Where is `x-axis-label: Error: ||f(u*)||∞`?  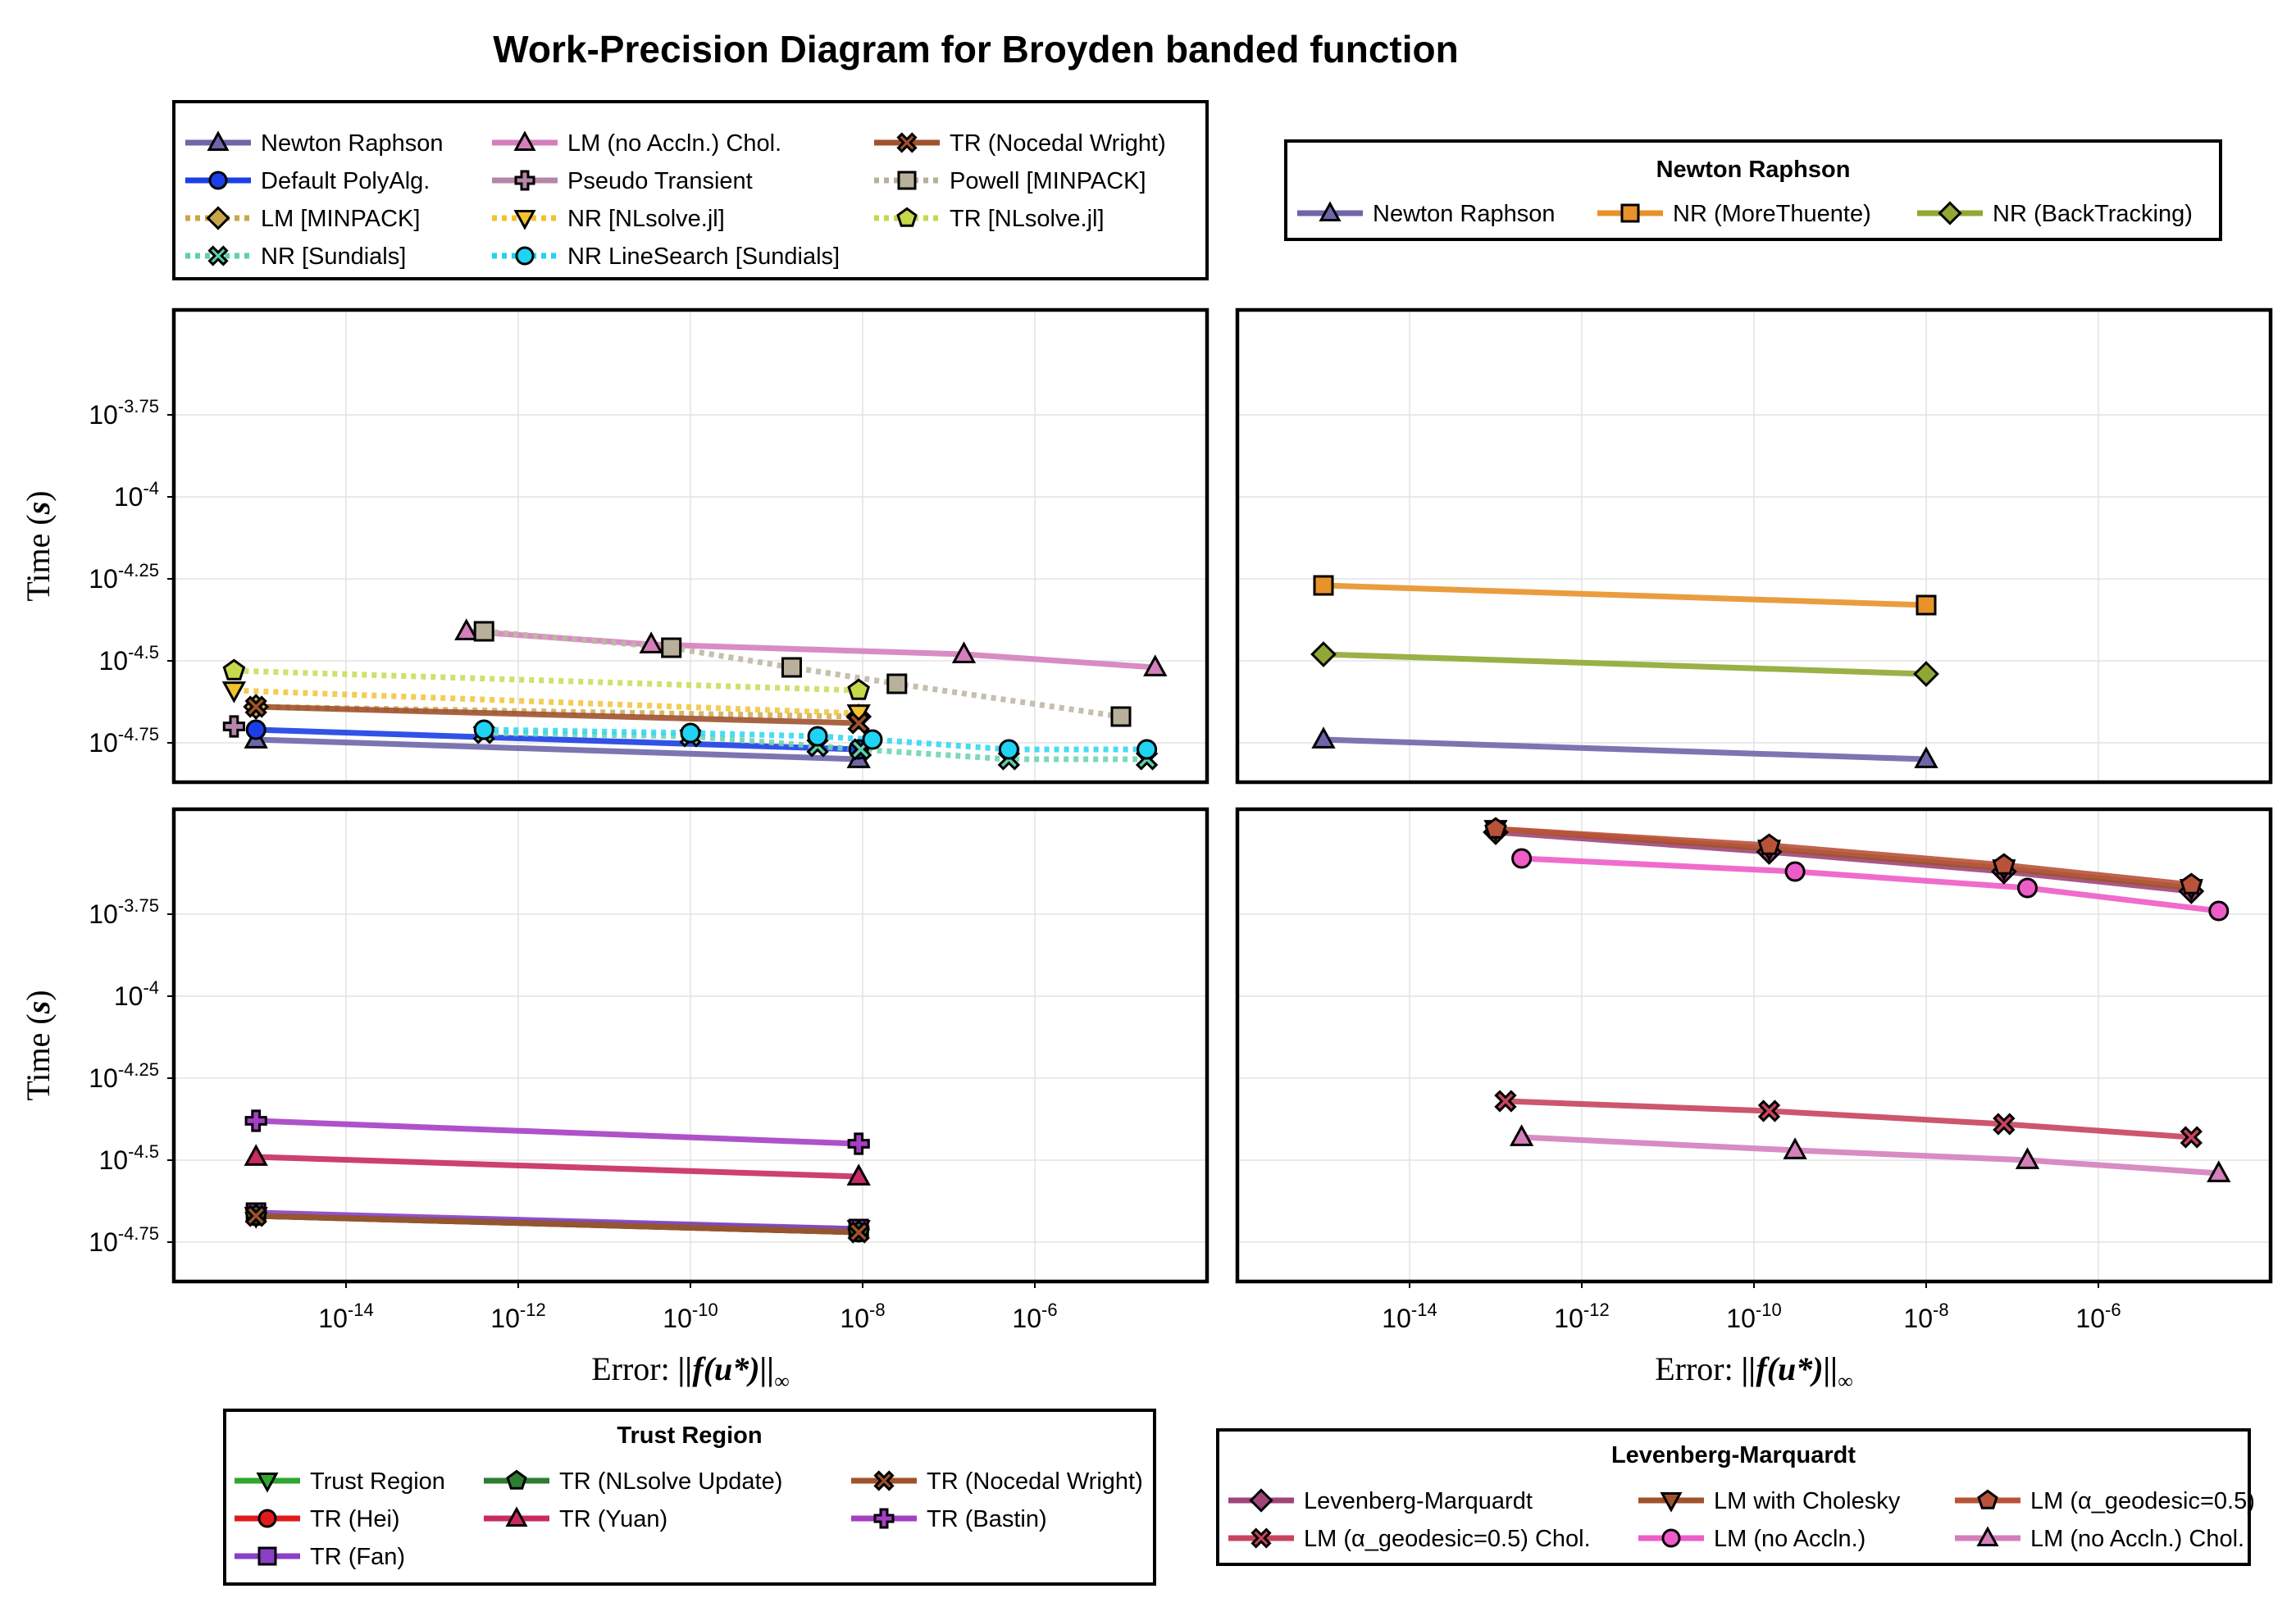 x-axis-label: Error: ||f(u*)||∞ is located at coordinates (1754, 1371).